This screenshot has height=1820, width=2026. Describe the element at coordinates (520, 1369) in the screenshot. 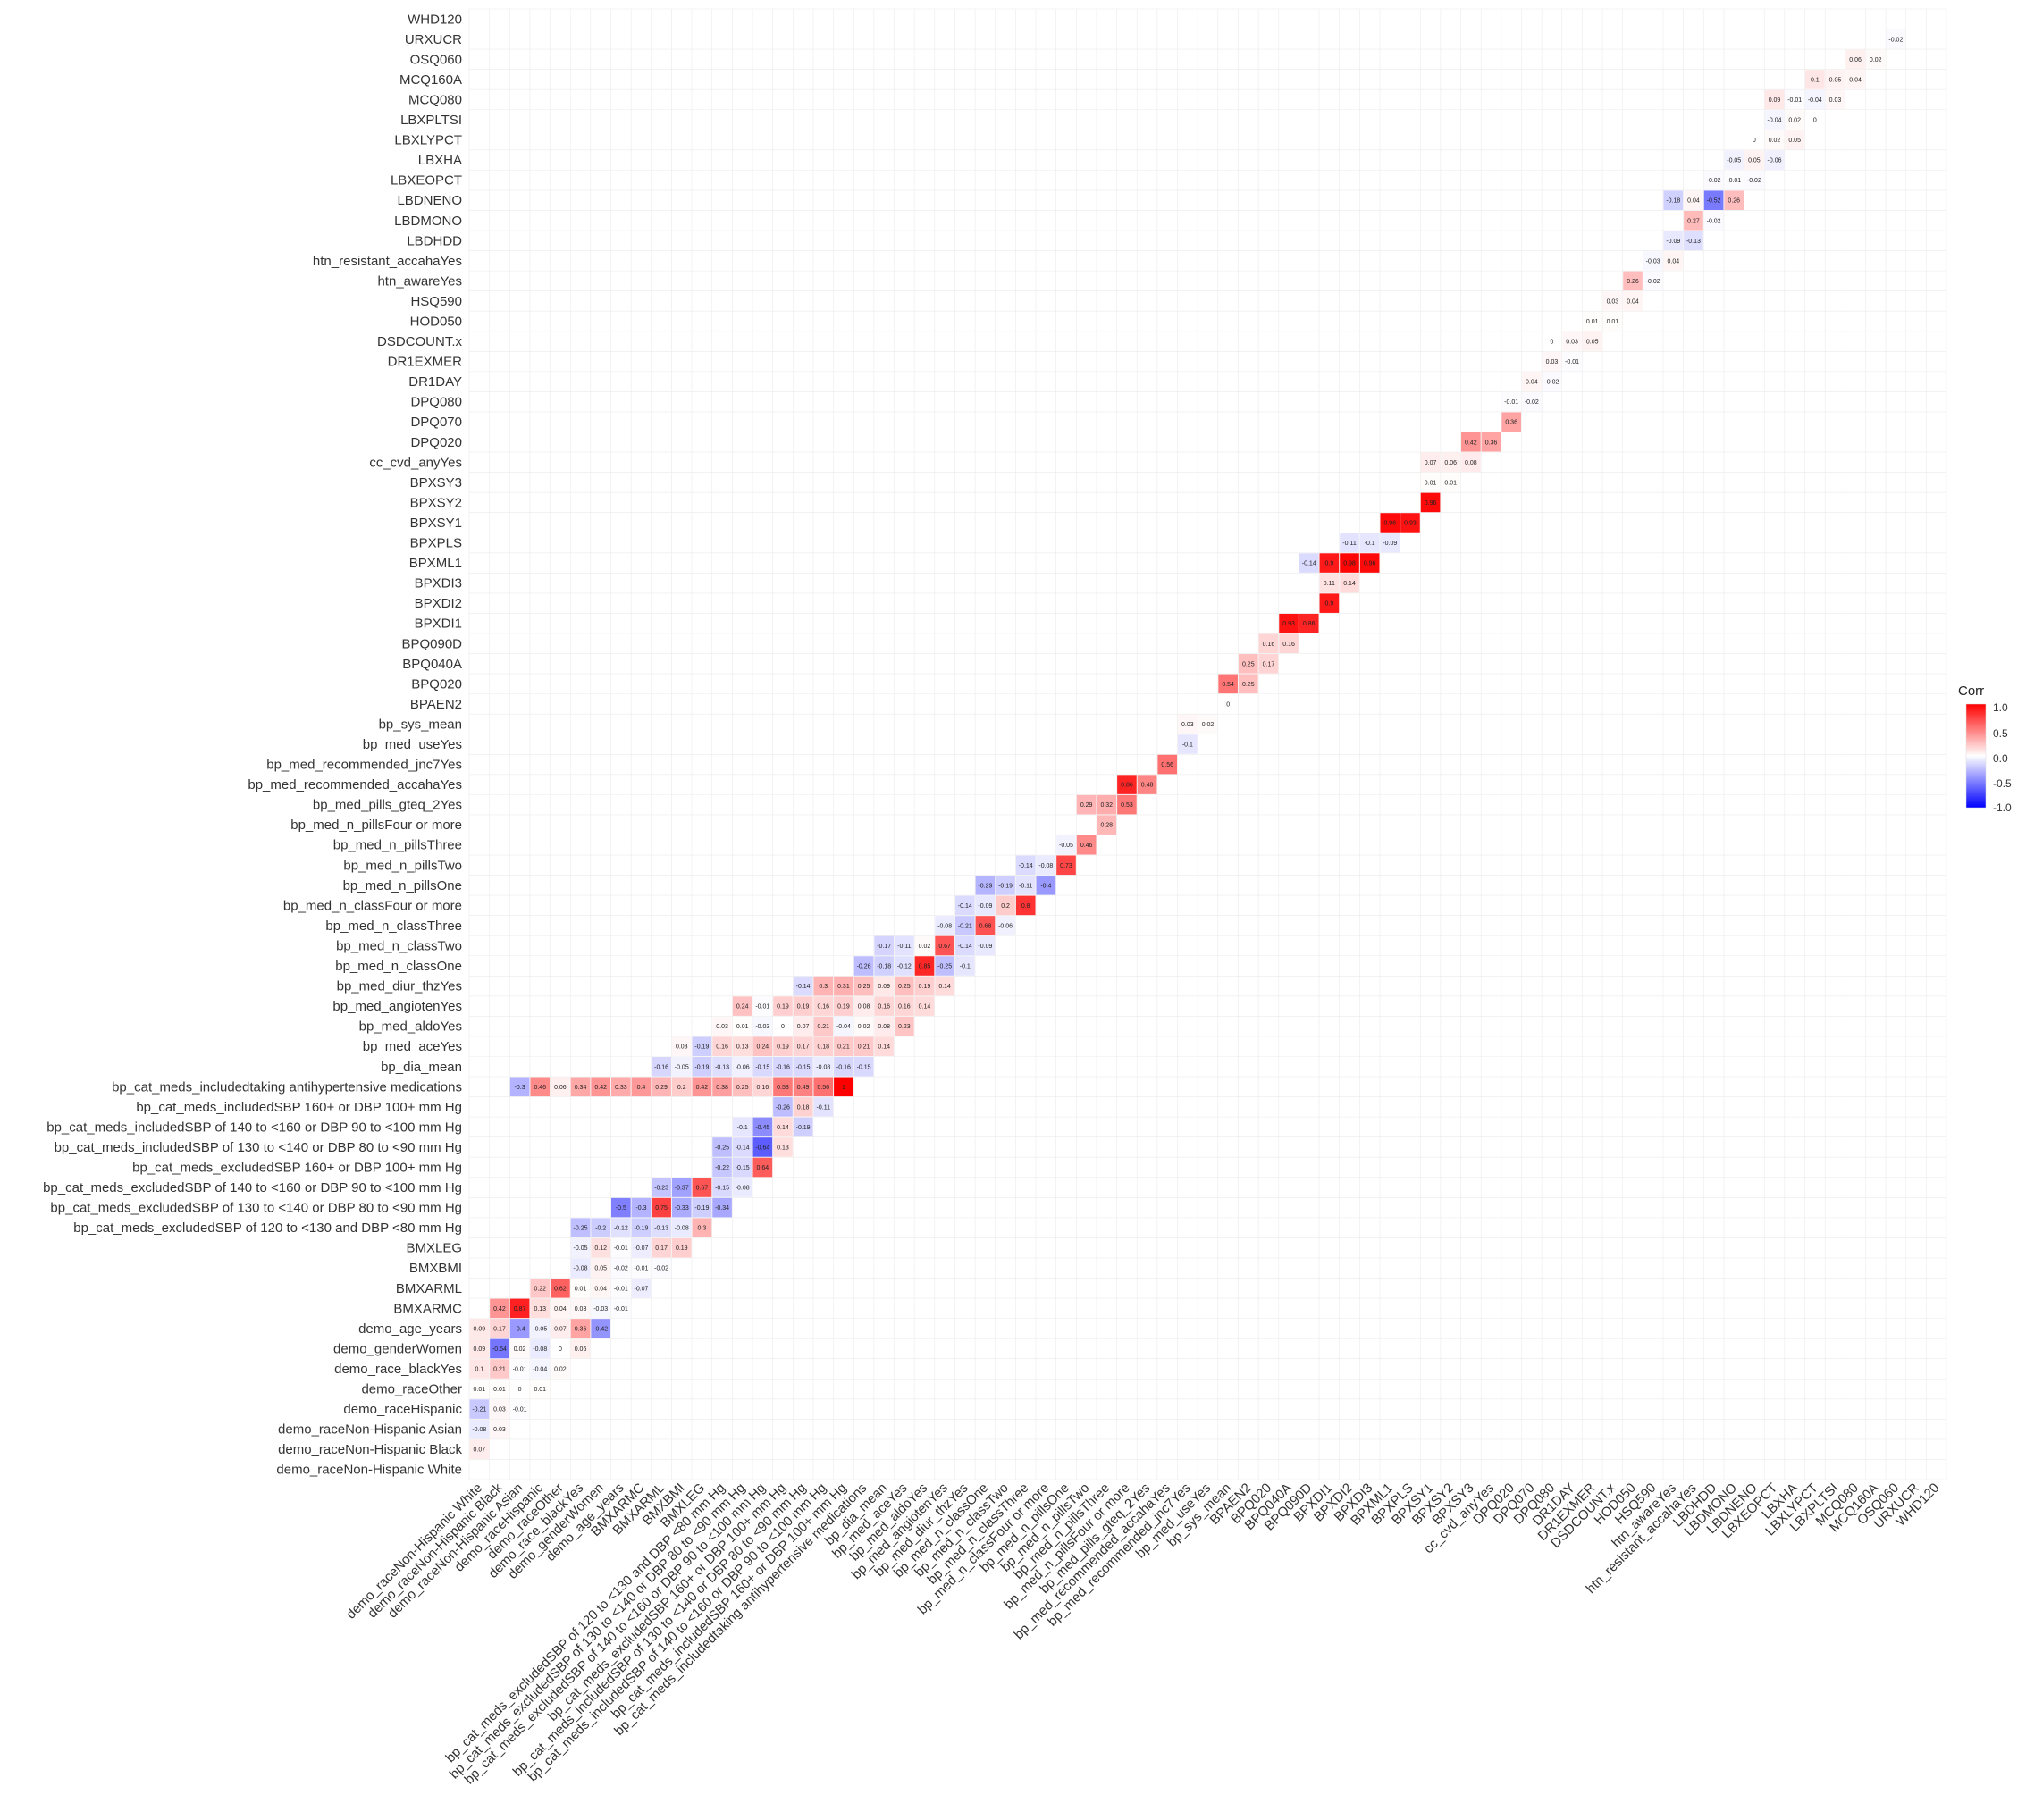

I see `cell-value-label: -0.01` at that location.